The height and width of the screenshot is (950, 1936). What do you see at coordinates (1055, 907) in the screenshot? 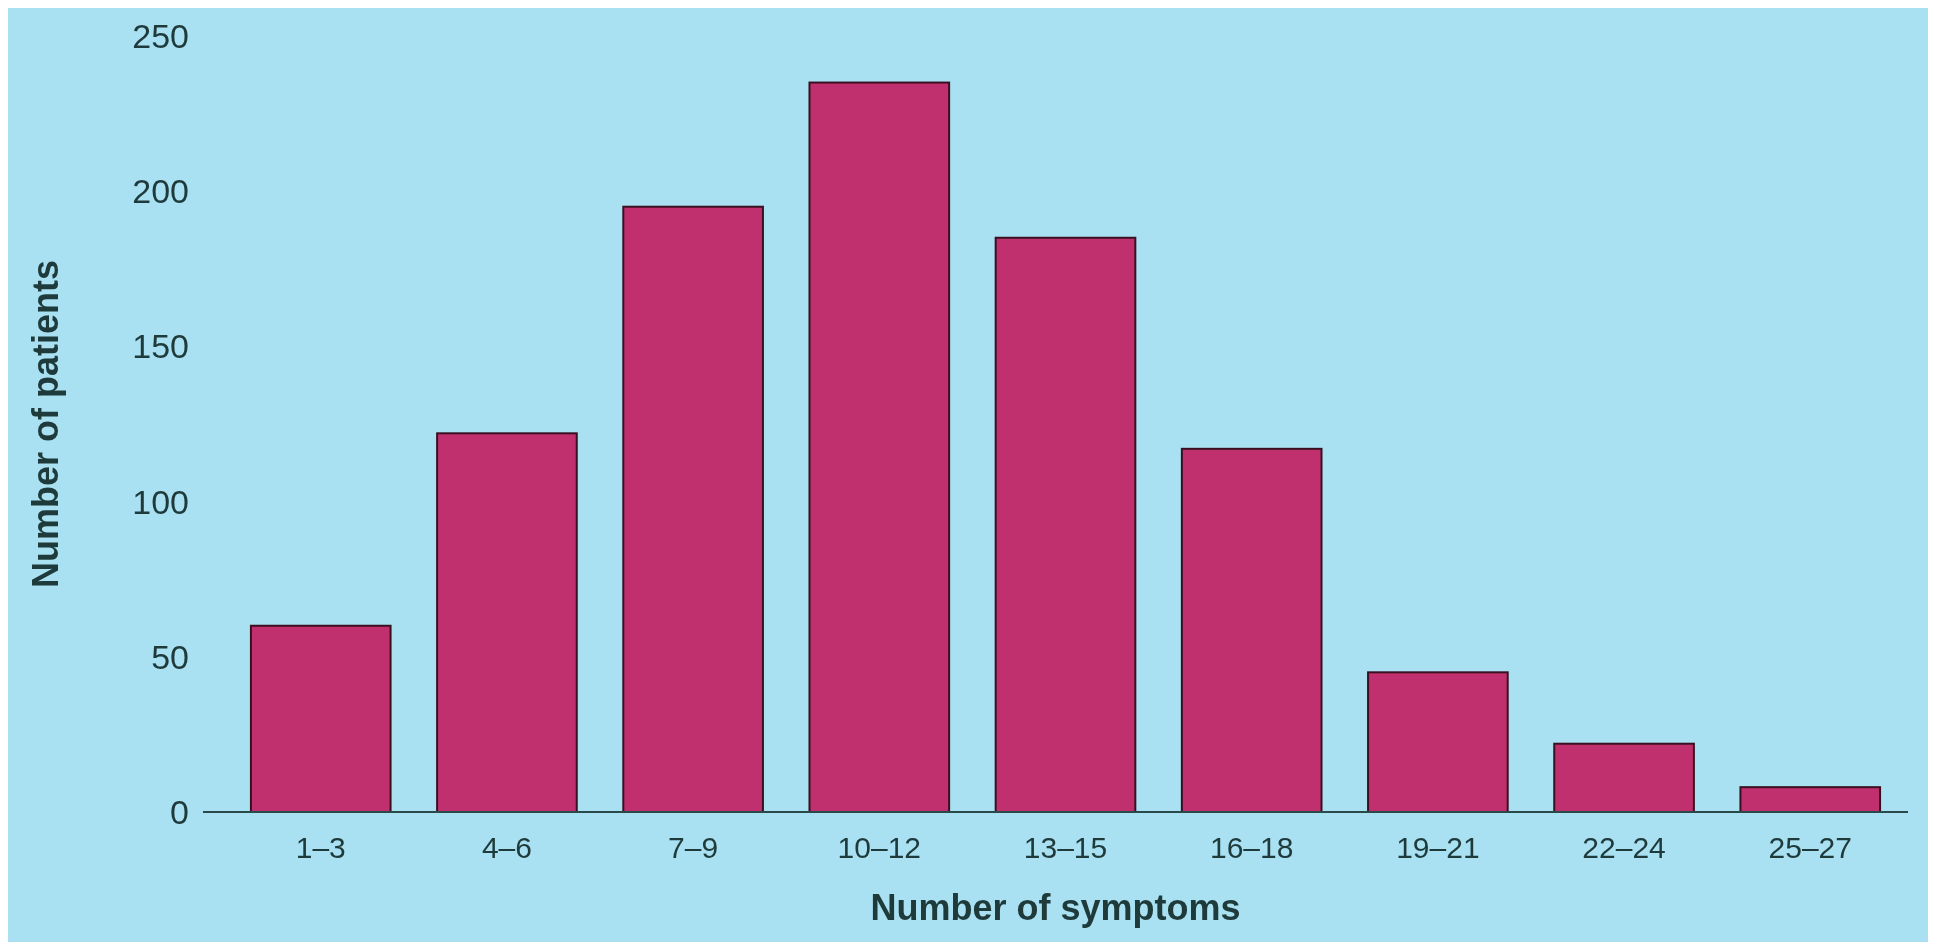
I see `x-axis-title: Number of symptoms` at bounding box center [1055, 907].